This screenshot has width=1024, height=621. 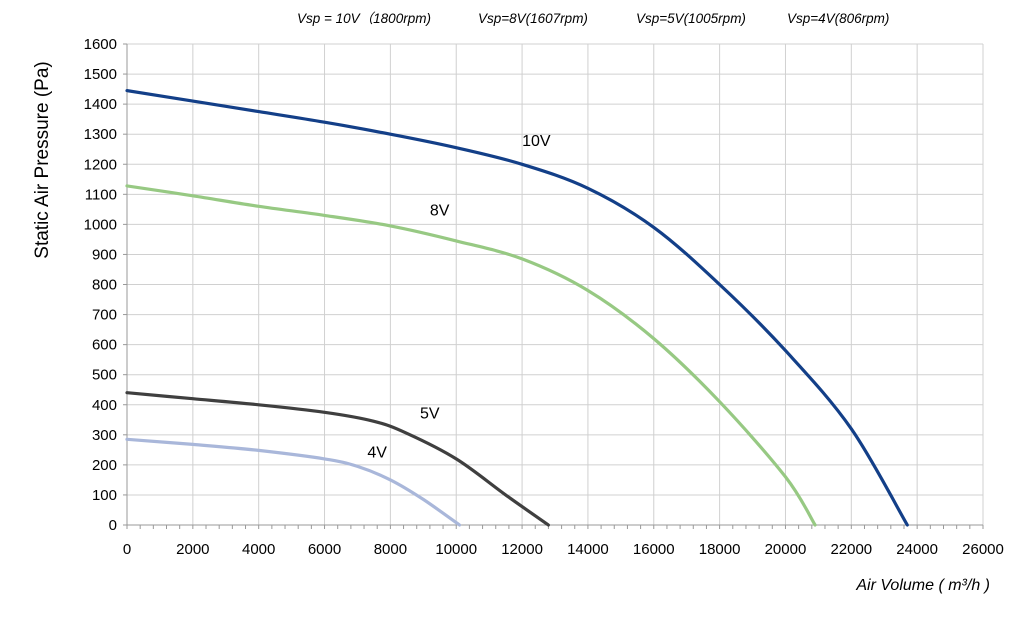 I want to click on y-tick-label: 900, so click(x=104, y=254).